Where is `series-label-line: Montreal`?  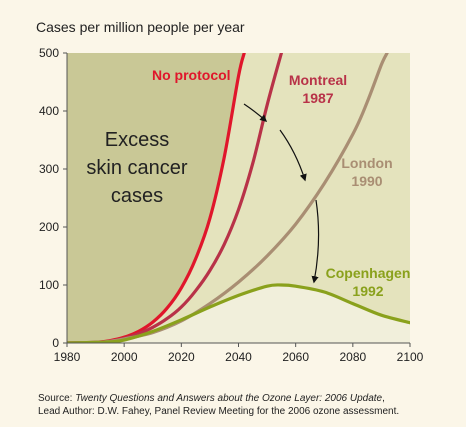
series-label-line: Montreal is located at coordinates (318, 80).